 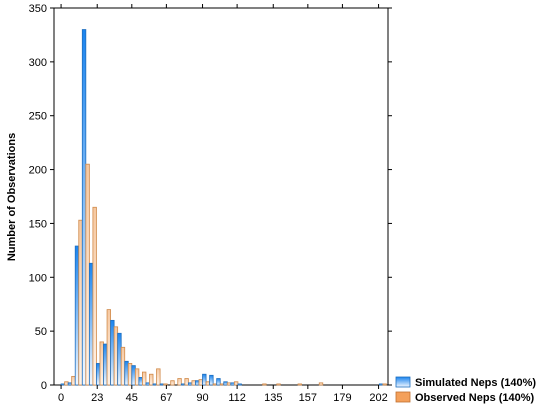 I want to click on x-tick-label: 90, so click(x=202, y=398).